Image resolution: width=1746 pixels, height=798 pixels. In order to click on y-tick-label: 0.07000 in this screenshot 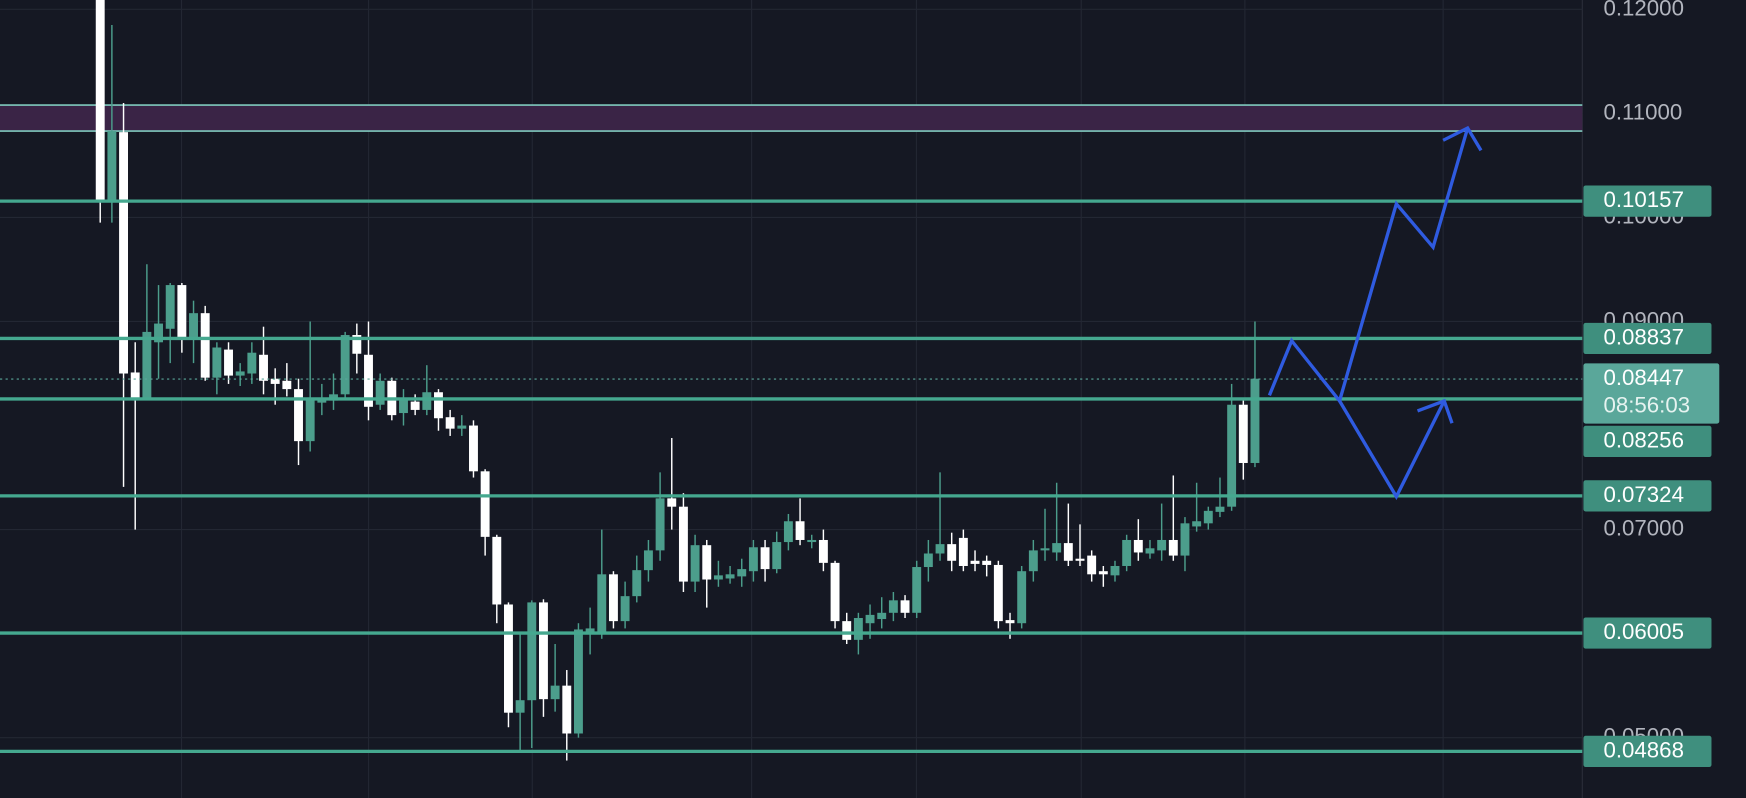, I will do `click(1643, 527)`.